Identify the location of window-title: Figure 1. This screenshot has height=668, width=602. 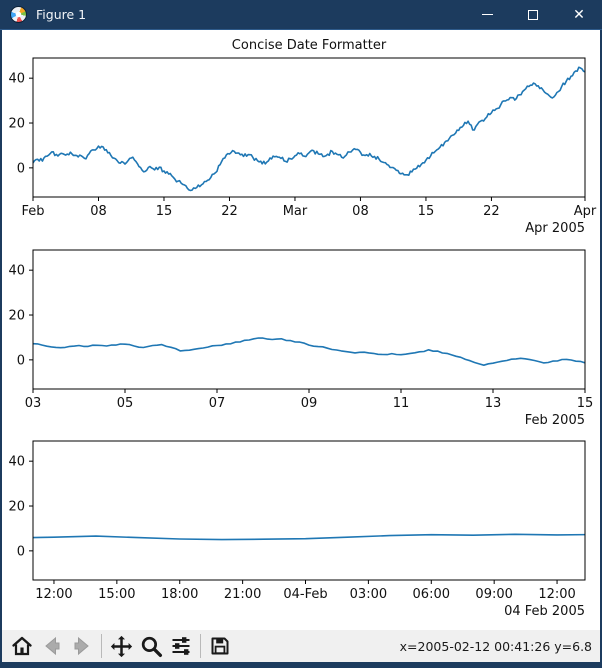
(61, 14).